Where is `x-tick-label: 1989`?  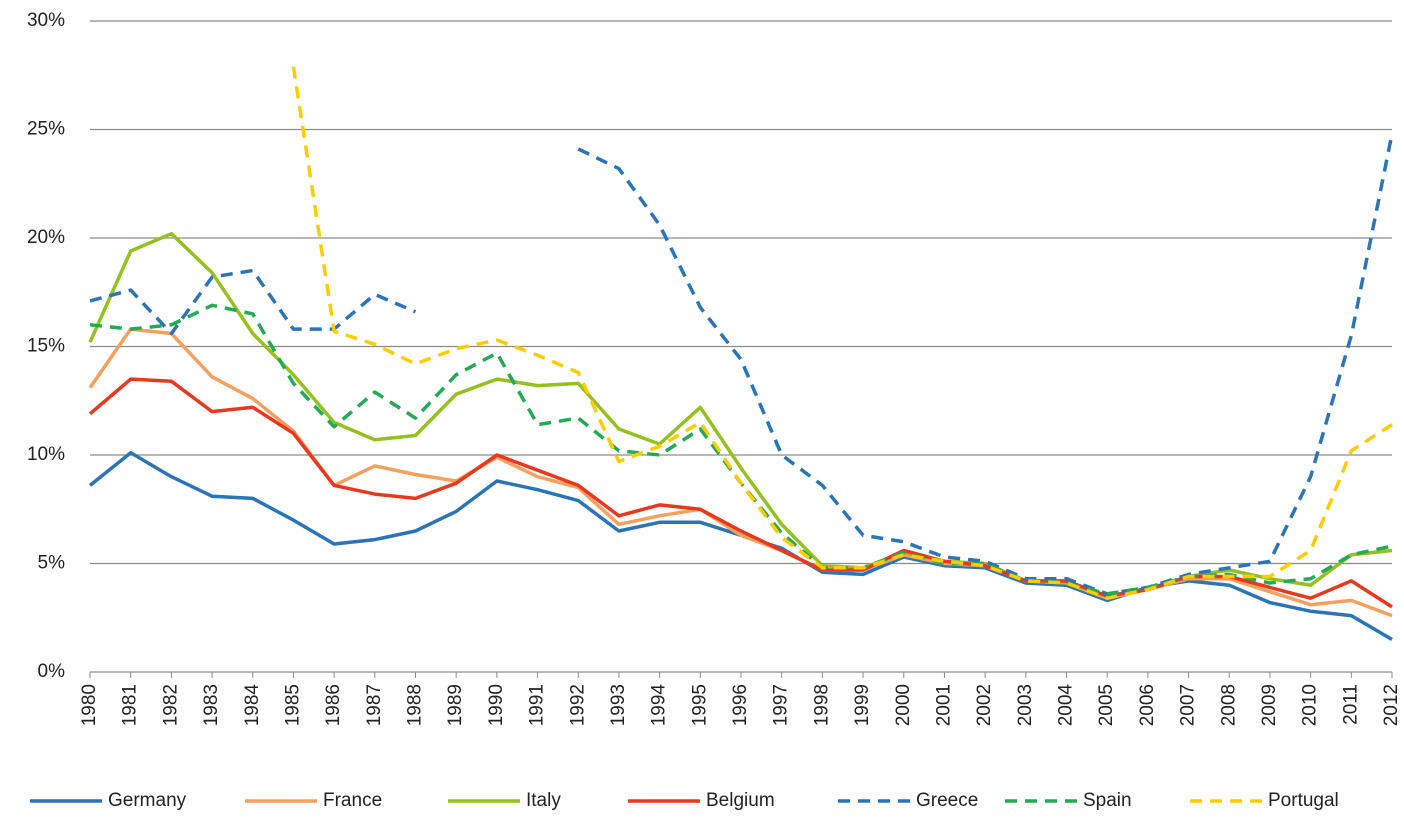 x-tick-label: 1989 is located at coordinates (455, 705).